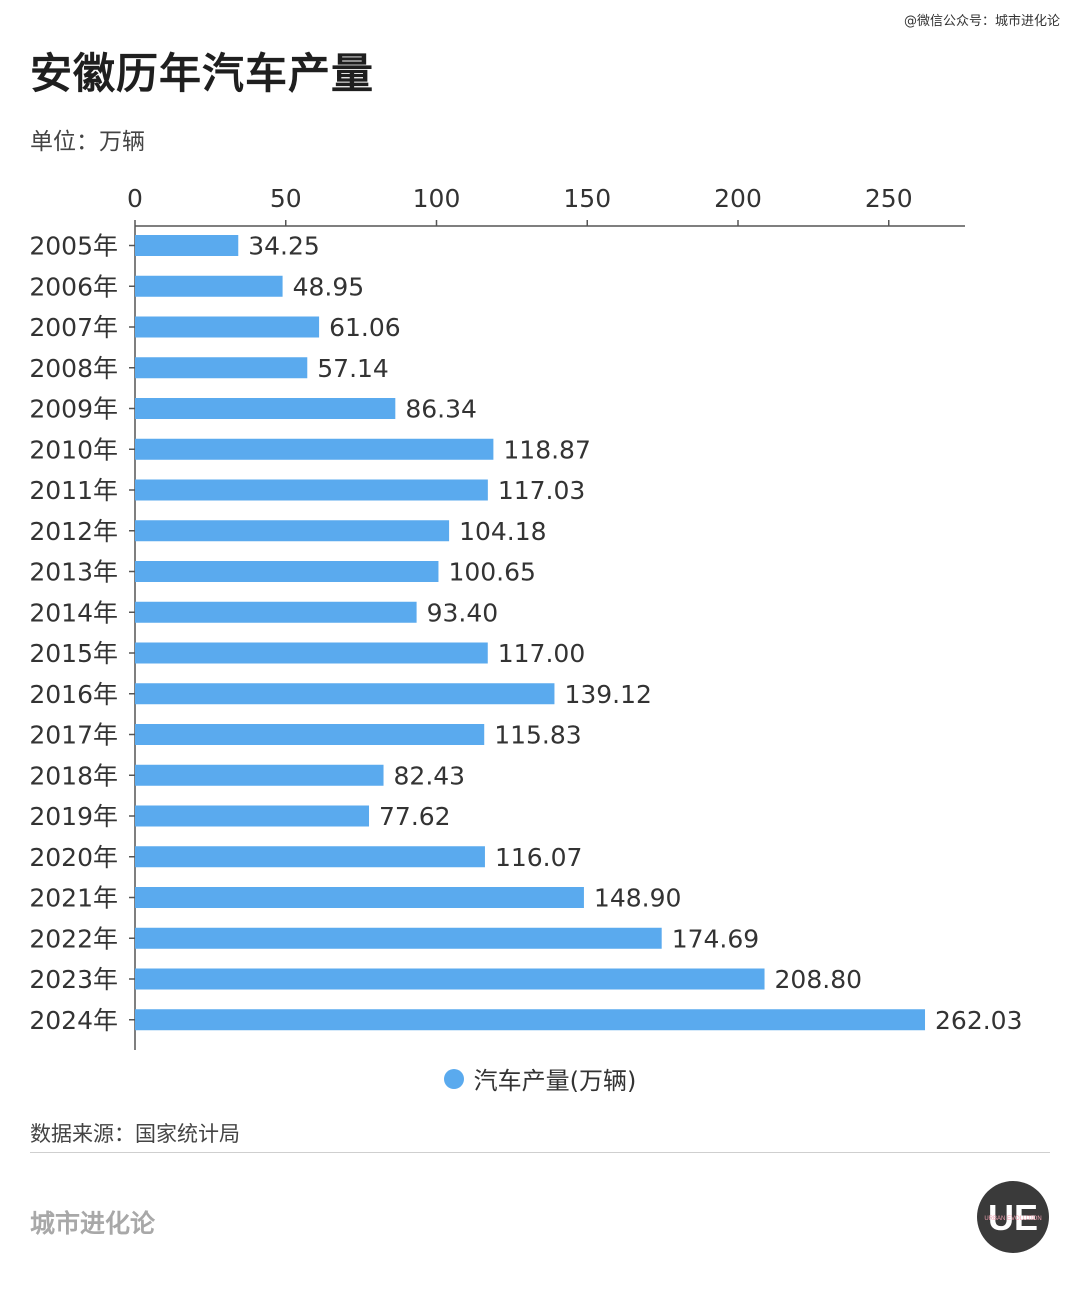 This screenshot has height=1296, width=1080. I want to click on category-label: 2014年, so click(73, 612).